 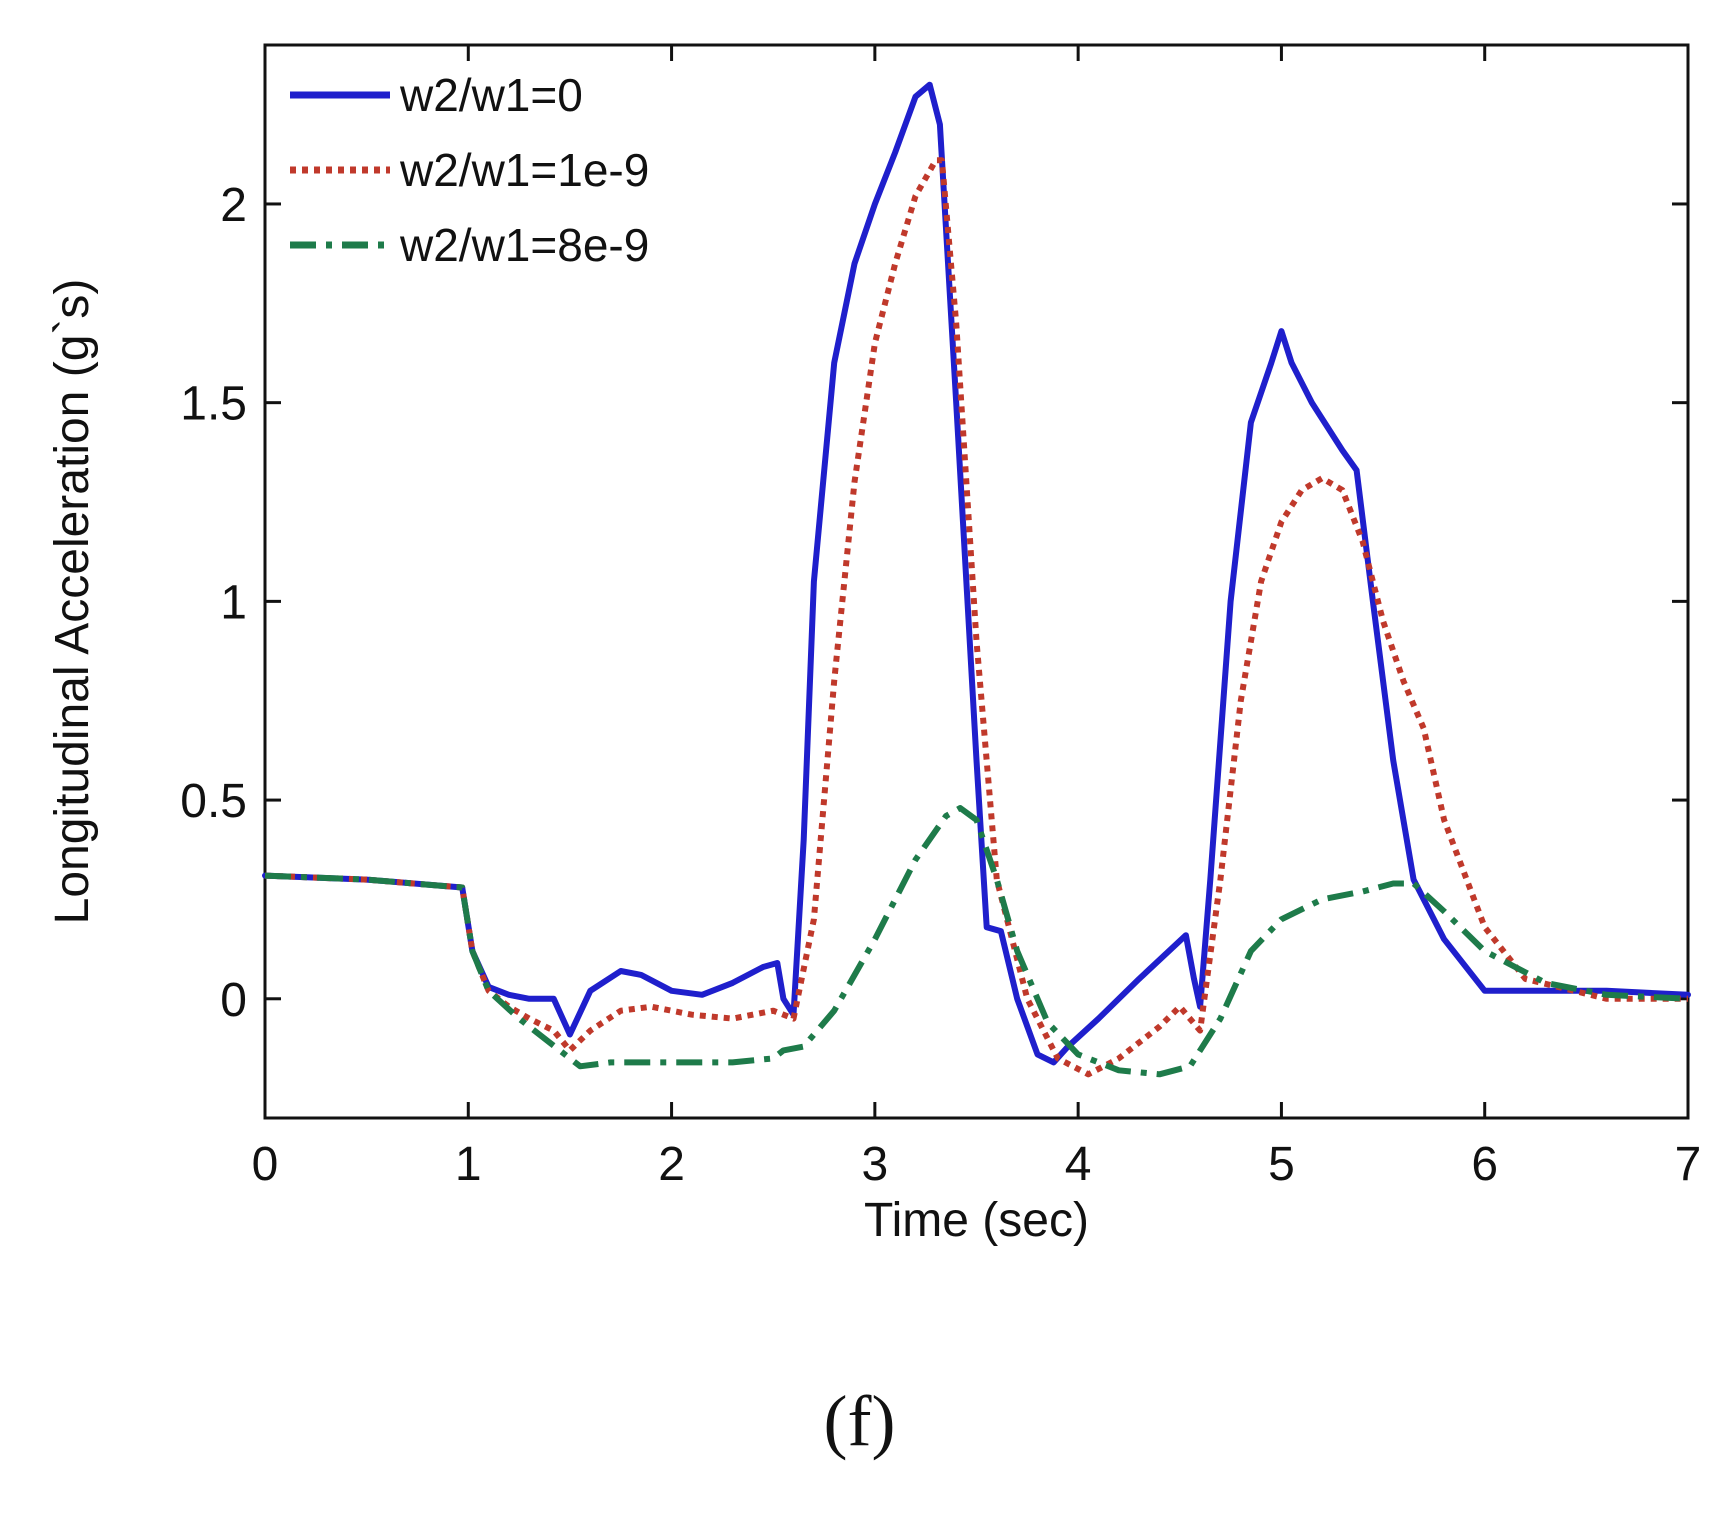 I want to click on x-tick-label: 4, so click(x=1078, y=1164).